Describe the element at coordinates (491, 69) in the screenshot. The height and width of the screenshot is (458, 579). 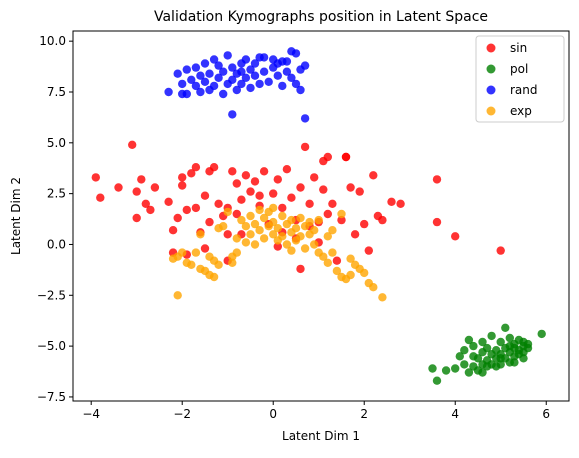
I see `legend-marker-pol` at that location.